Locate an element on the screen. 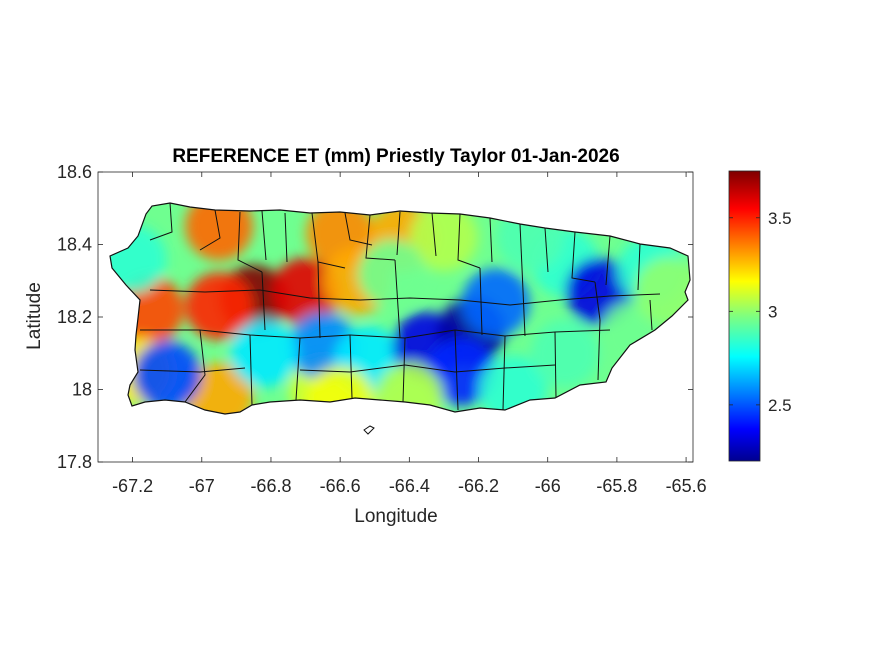 The width and height of the screenshot is (875, 661). colorbar-ticks: 2.5 3 3.5 is located at coordinates (760, 312).